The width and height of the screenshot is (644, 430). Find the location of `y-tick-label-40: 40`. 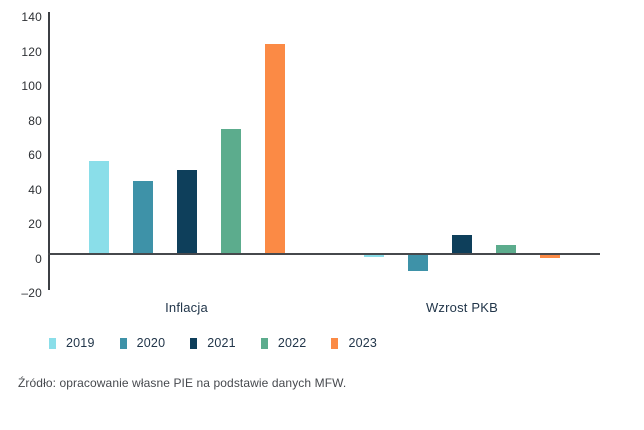

y-tick-label-40: 40 is located at coordinates (35, 189).